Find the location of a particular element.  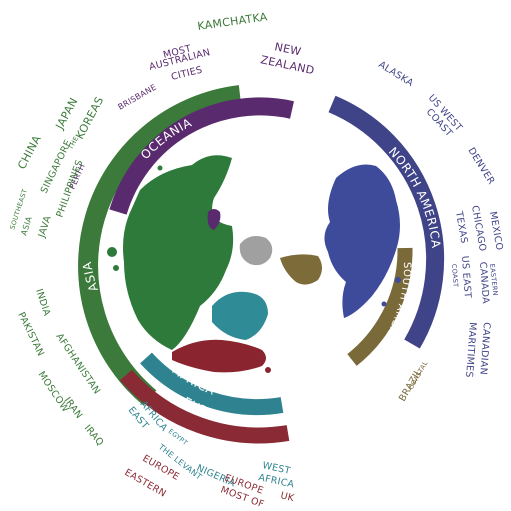

maritimes-label: MARITIMES is located at coordinates (470, 350).